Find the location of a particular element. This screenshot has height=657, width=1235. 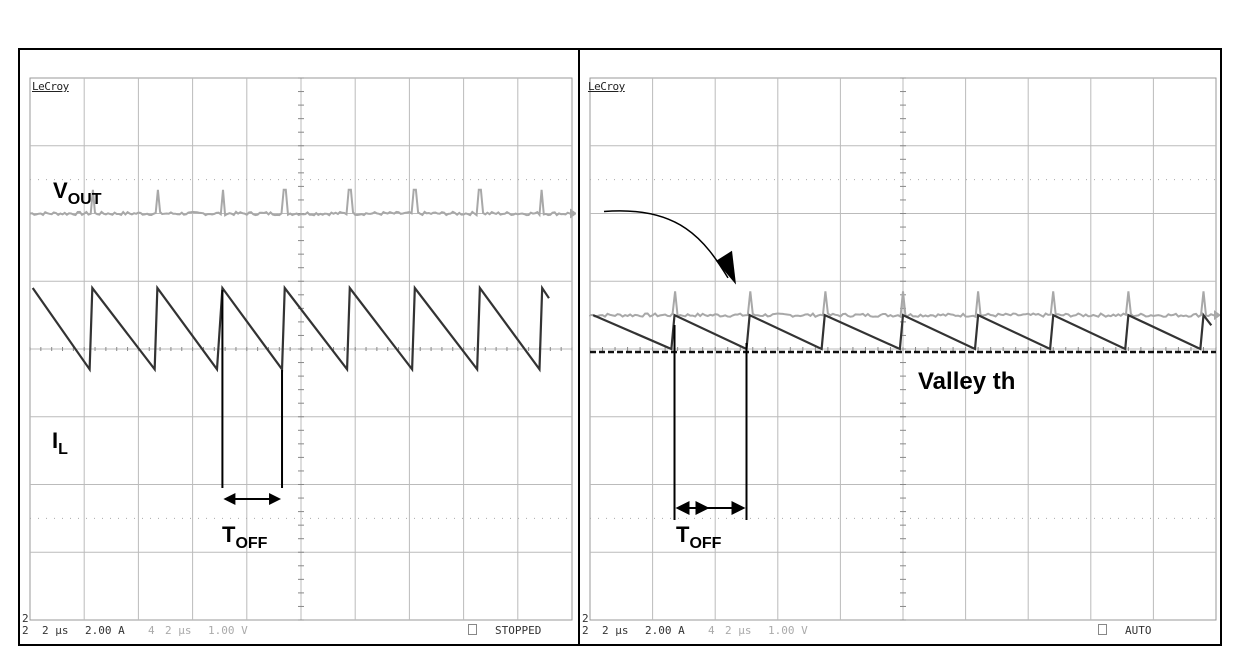

toff-arrowhead-mid is located at coordinates (702, 508).